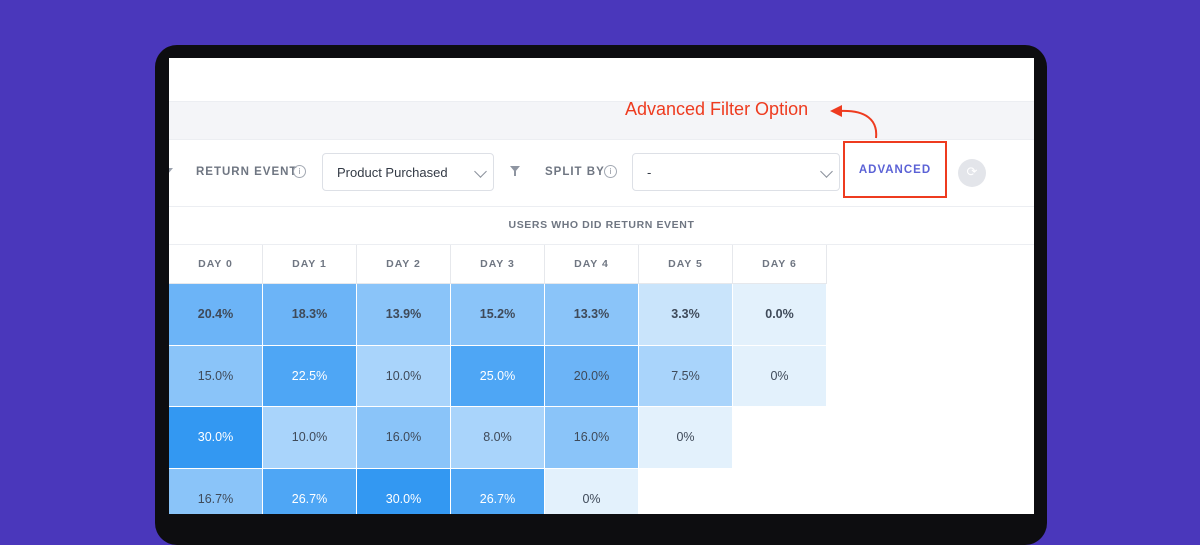 The image size is (1200, 545). Describe the element at coordinates (404, 315) in the screenshot. I see `retention-cell: 13.9%` at that location.